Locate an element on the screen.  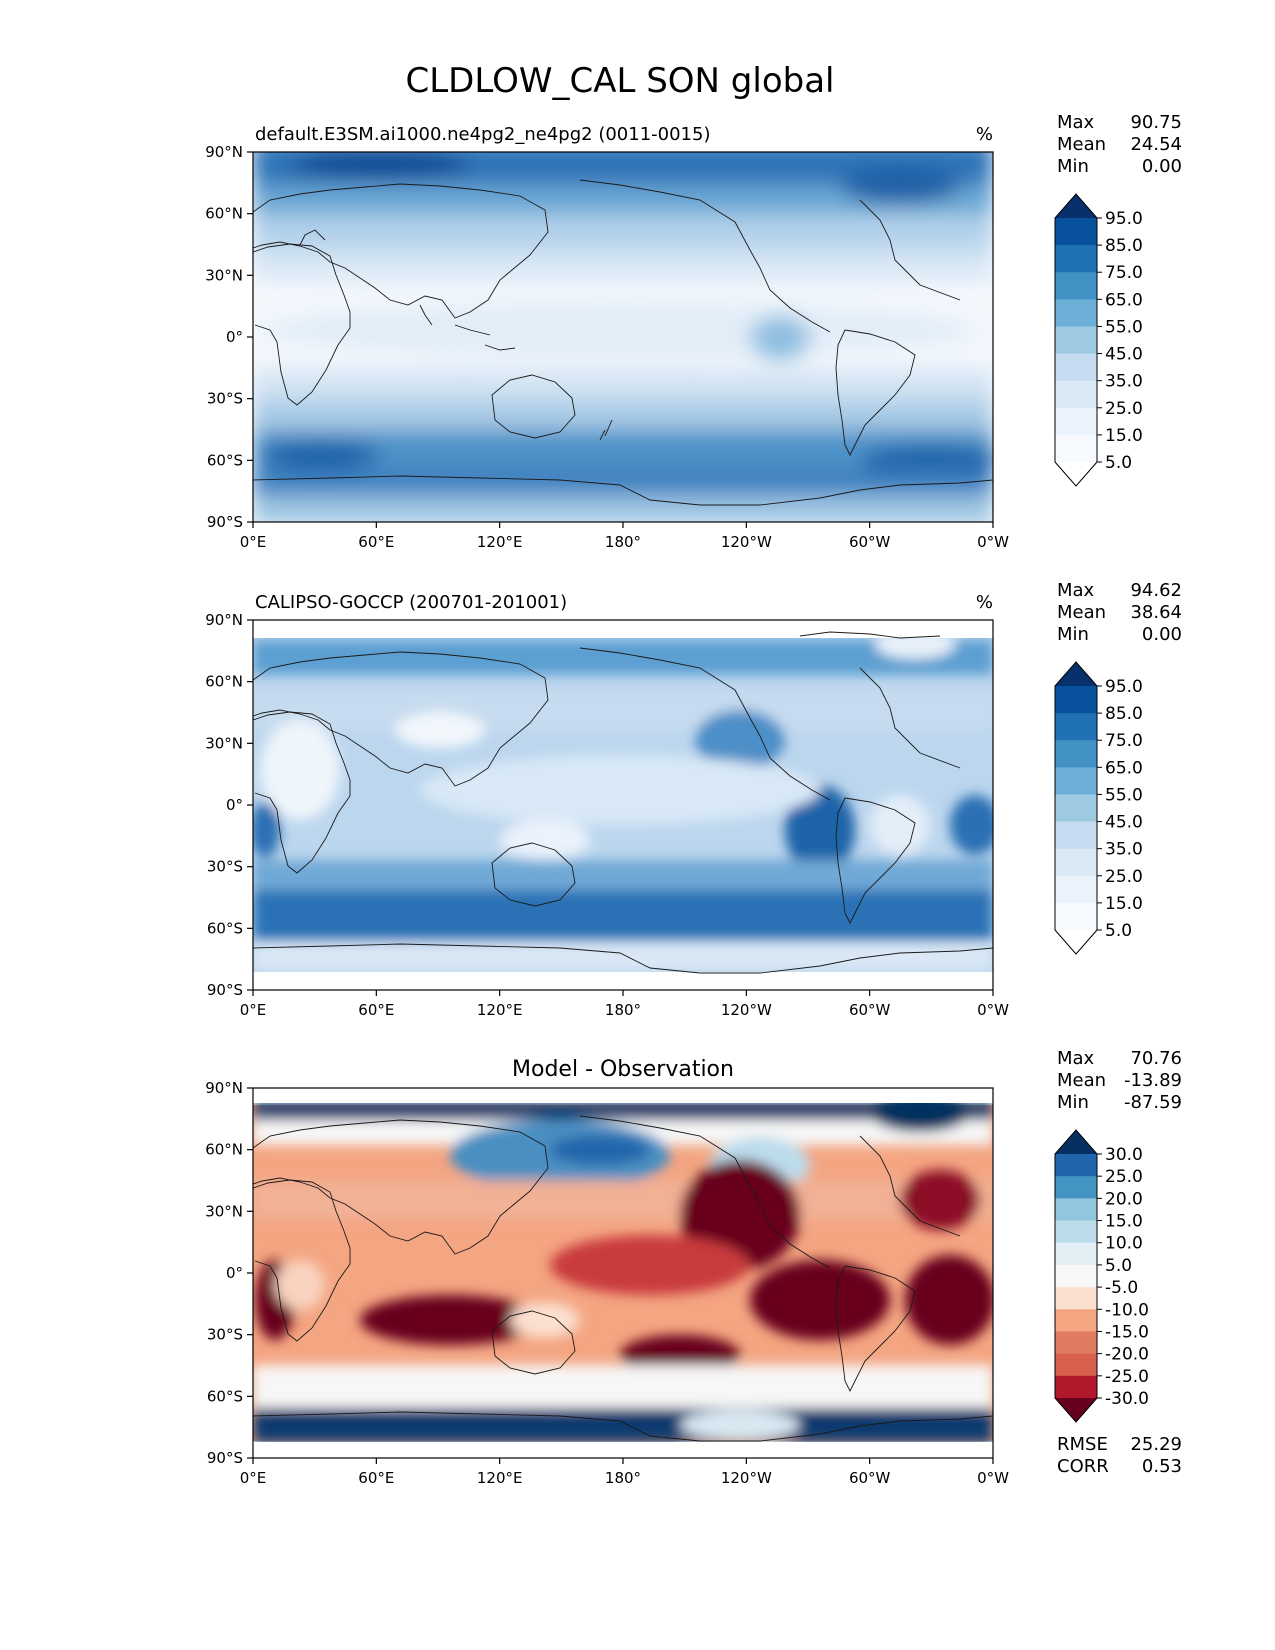
stat-value: 70.76 is located at coordinates (1156, 1058).